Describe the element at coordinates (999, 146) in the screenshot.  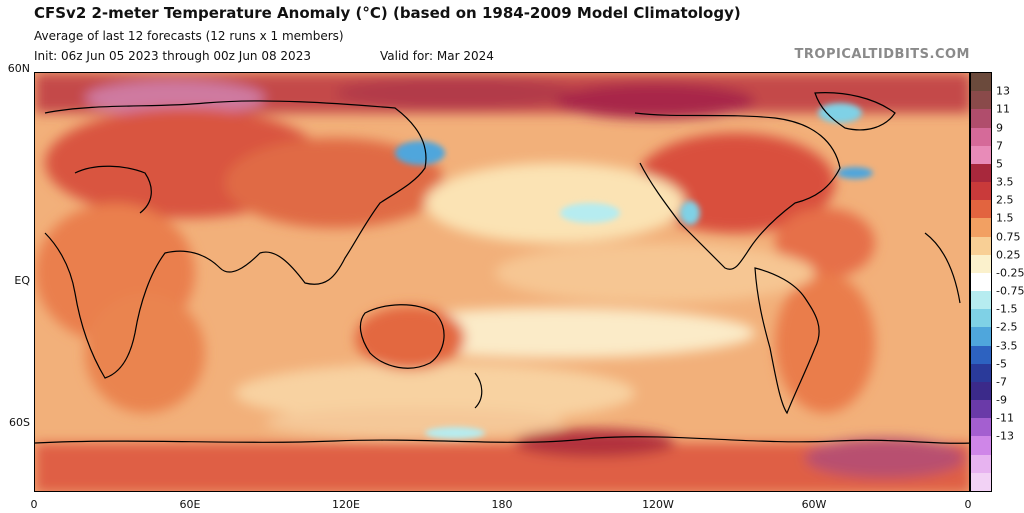
I see `colorbar-tick-label: 7` at that location.